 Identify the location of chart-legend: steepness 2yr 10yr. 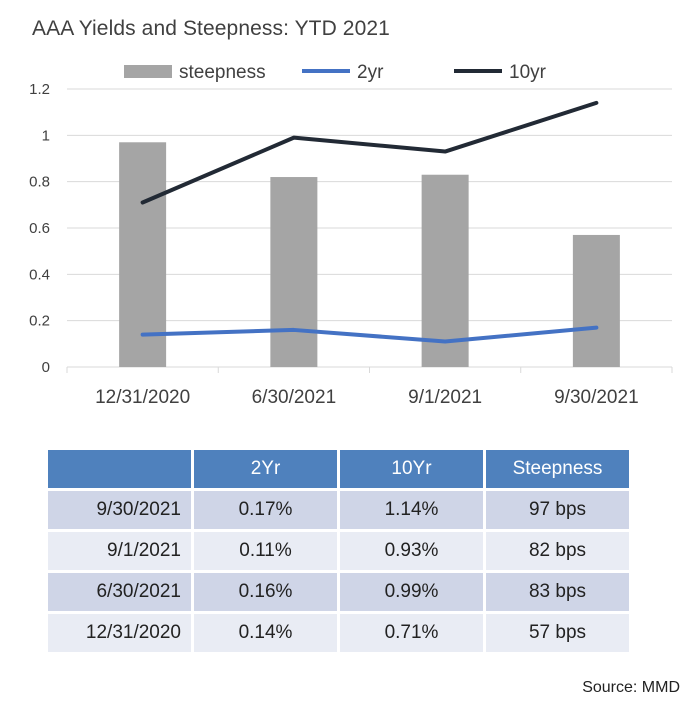
(335, 72).